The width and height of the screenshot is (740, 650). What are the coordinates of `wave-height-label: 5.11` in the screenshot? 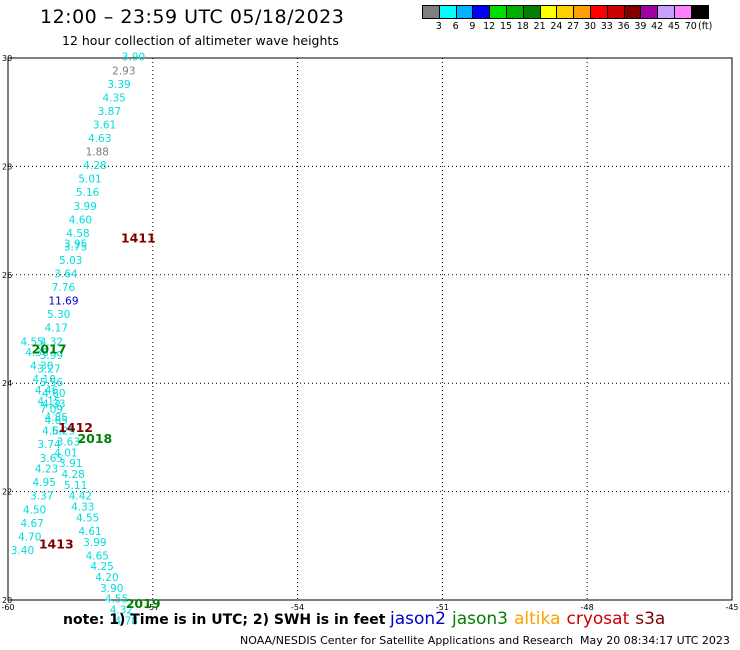 It's located at (75, 486).